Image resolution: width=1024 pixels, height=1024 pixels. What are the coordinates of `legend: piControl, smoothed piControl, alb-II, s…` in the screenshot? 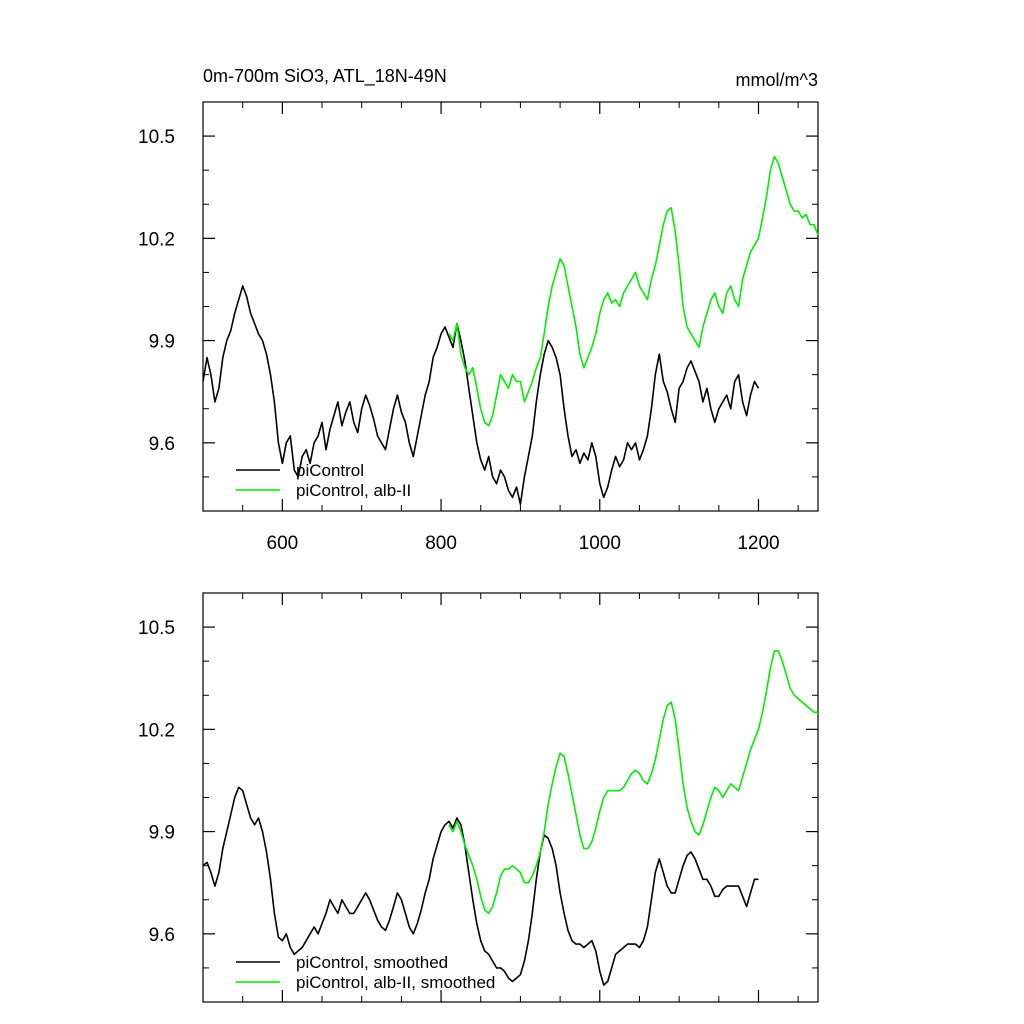 It's located at (365, 972).